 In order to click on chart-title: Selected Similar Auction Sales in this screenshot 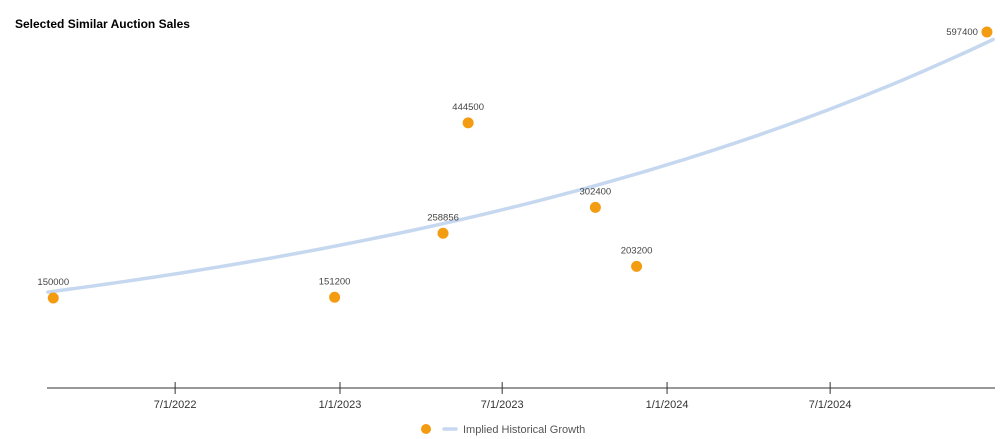, I will do `click(102, 24)`.